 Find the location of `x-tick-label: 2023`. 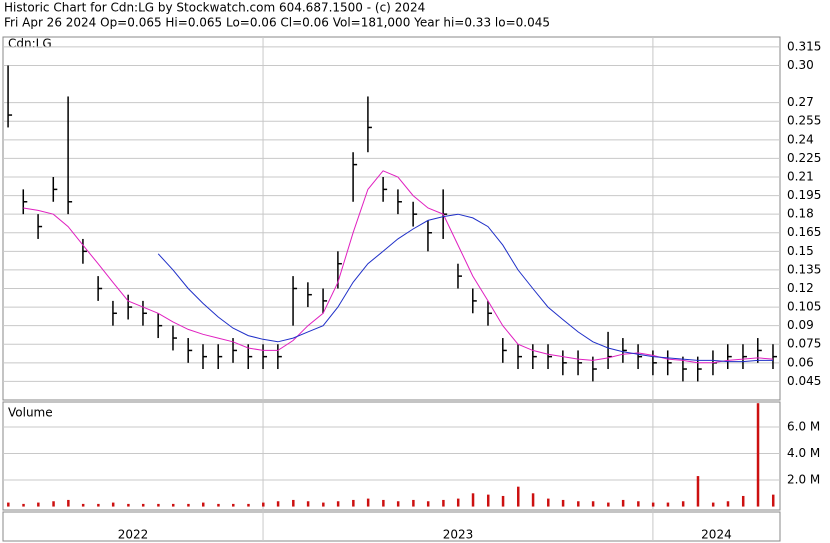

x-tick-label: 2023 is located at coordinates (458, 535).